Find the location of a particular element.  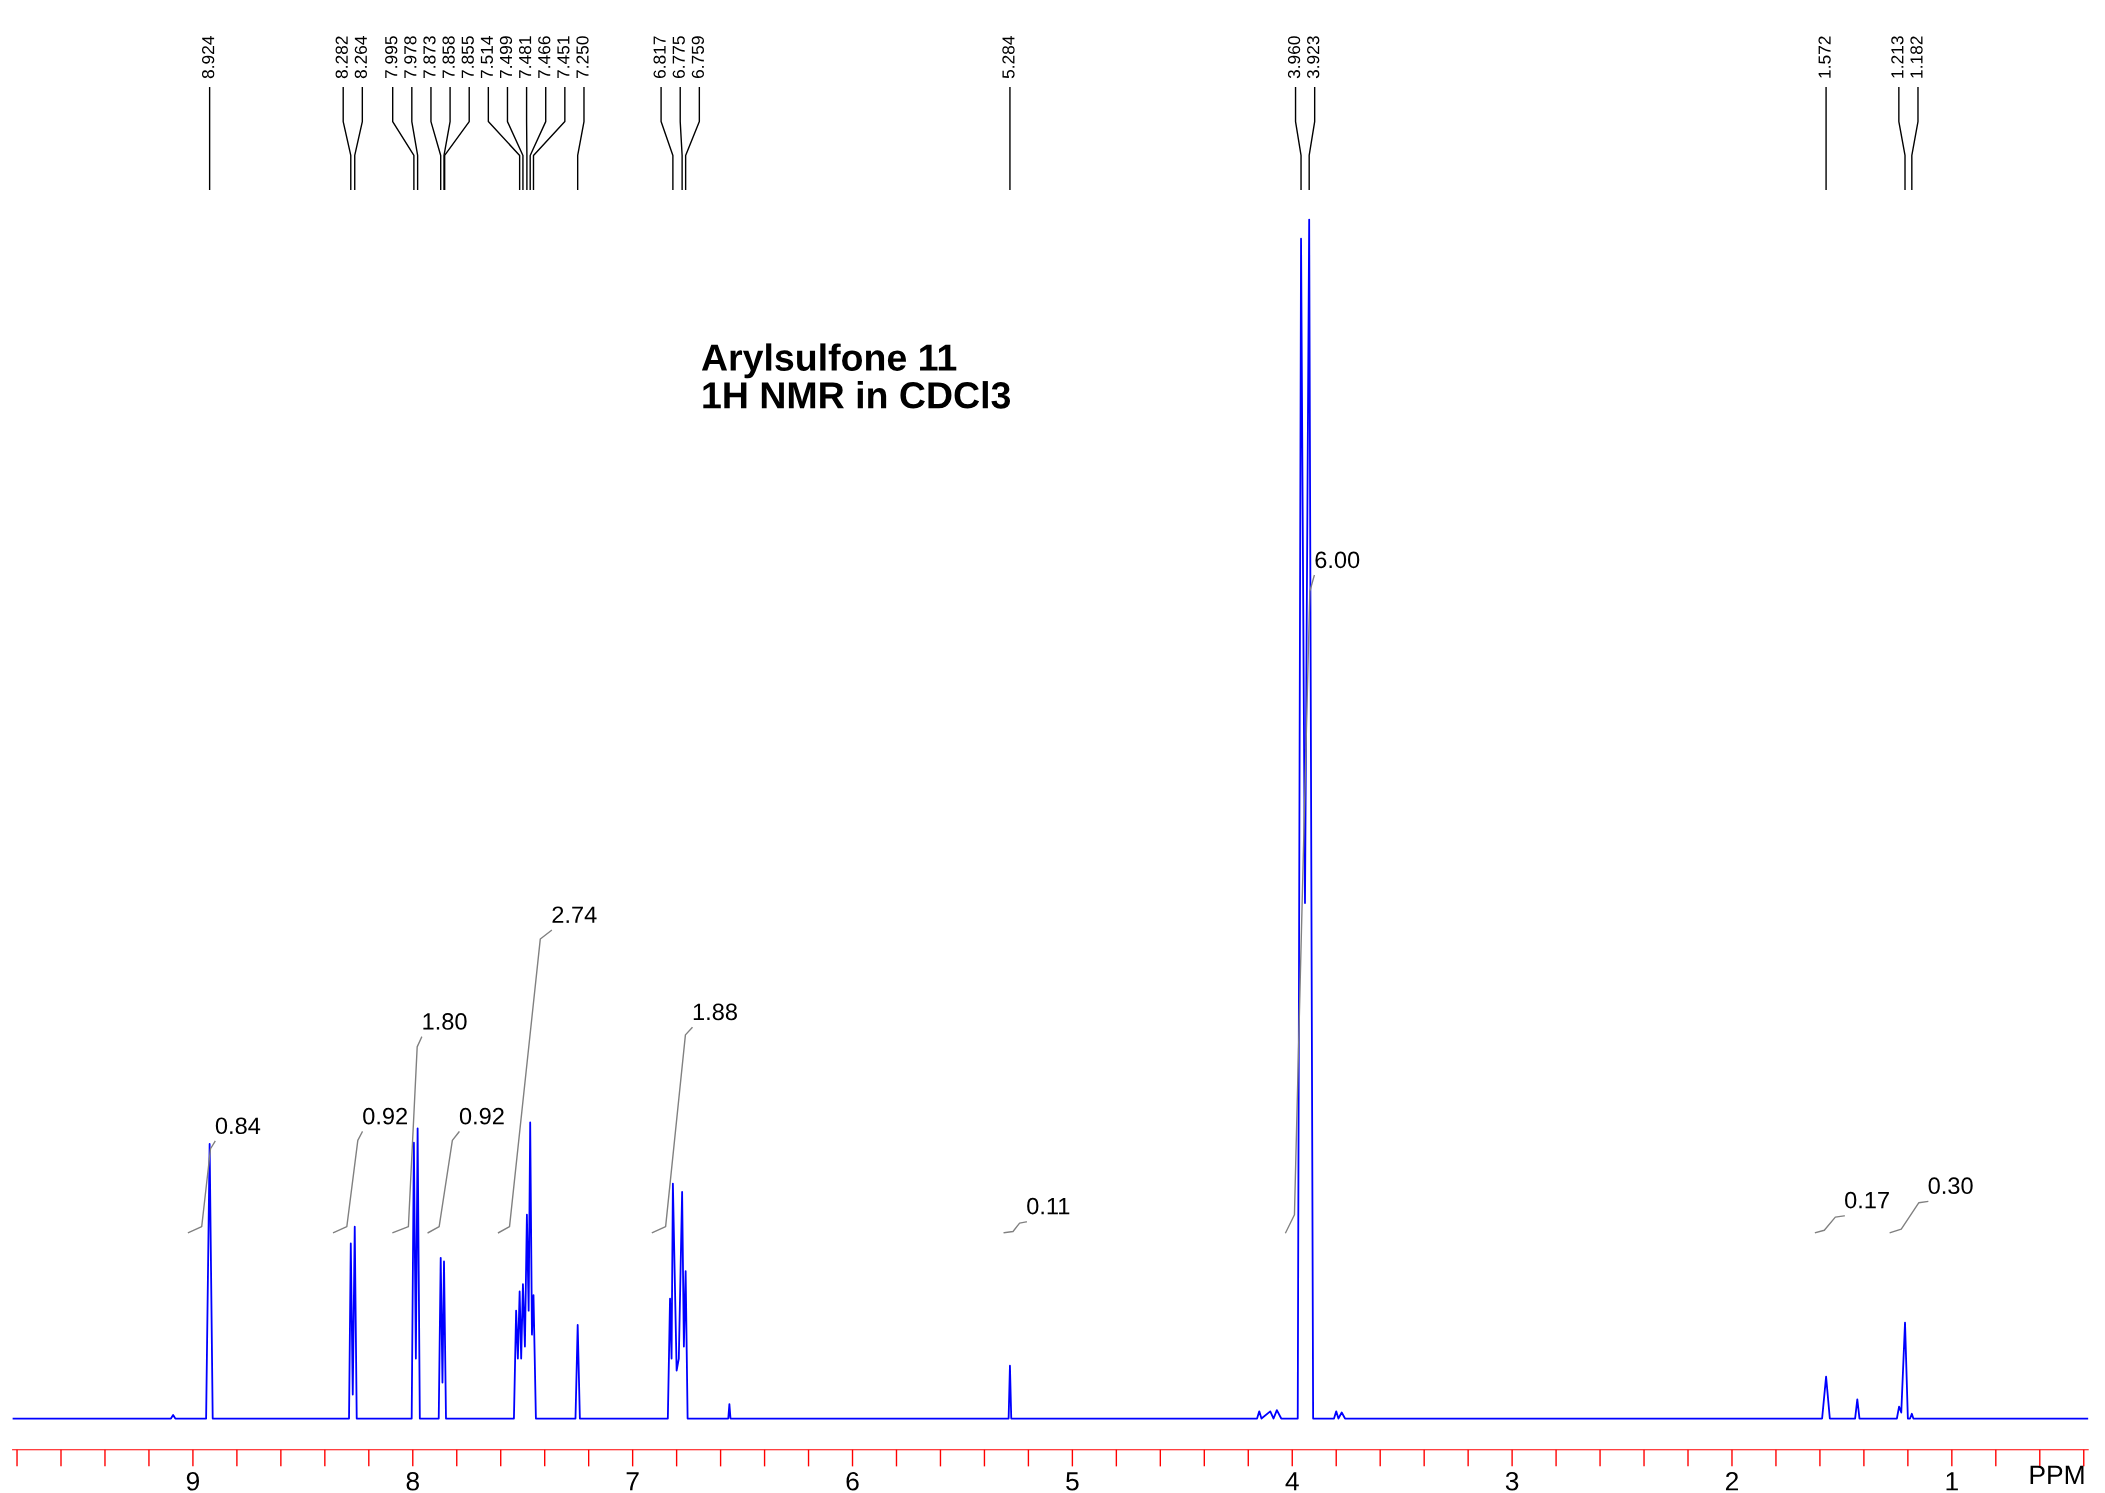

annotation: 0.11 is located at coordinates (1048, 1206).